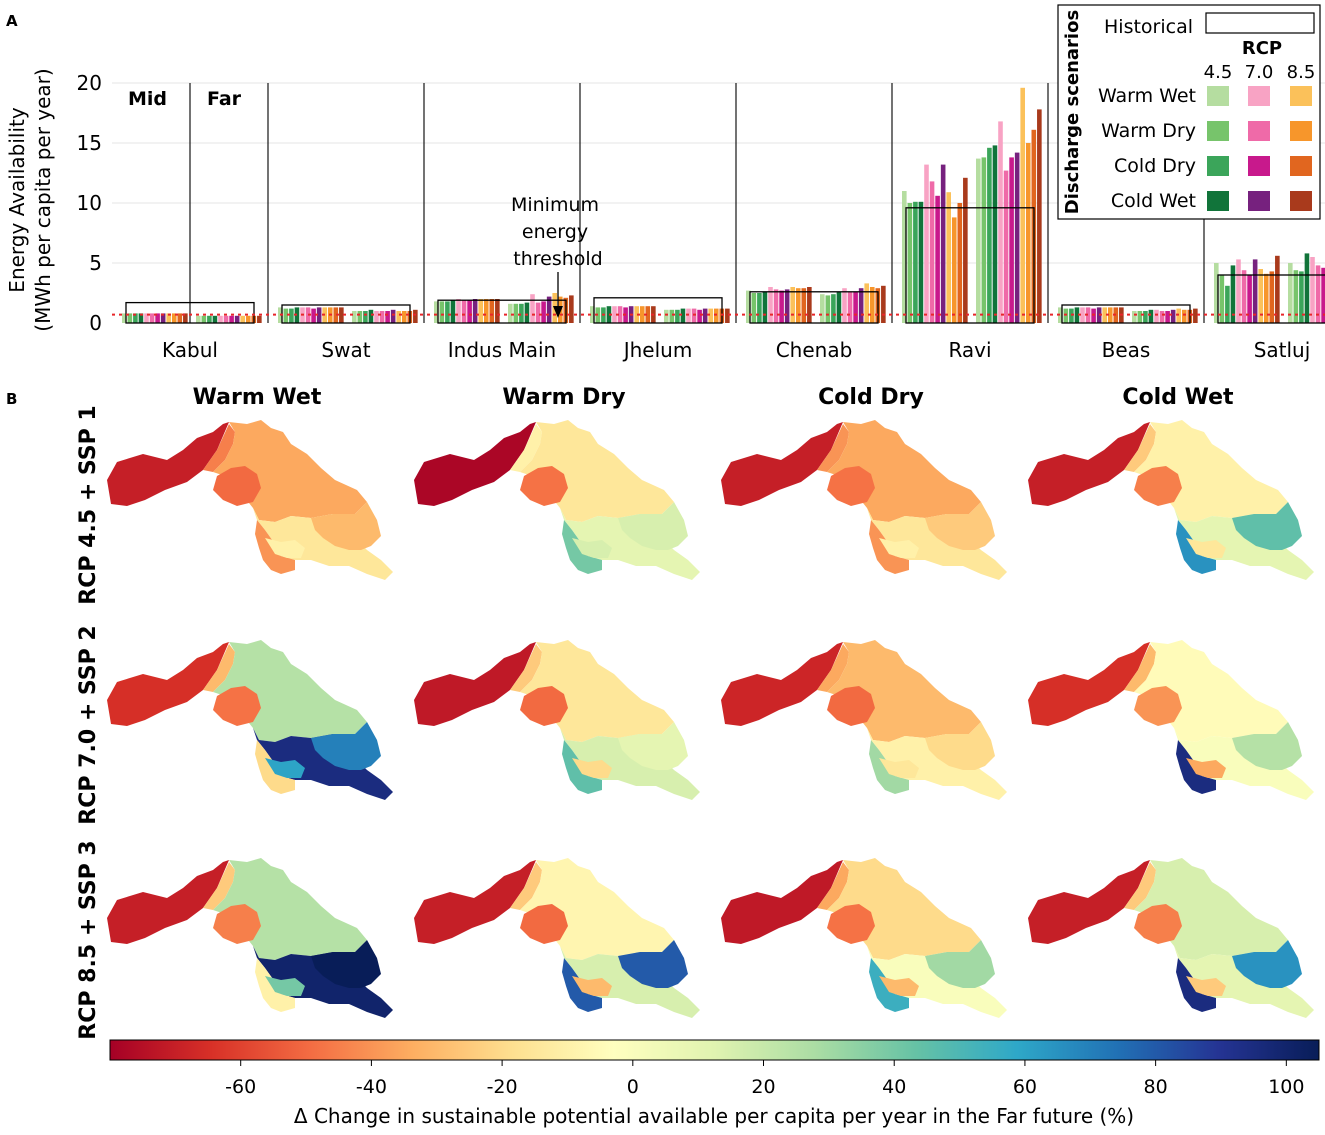 The height and width of the screenshot is (1135, 1325). What do you see at coordinates (1147, 96) in the screenshot?
I see `legend-scenario-label: Warm Wet` at bounding box center [1147, 96].